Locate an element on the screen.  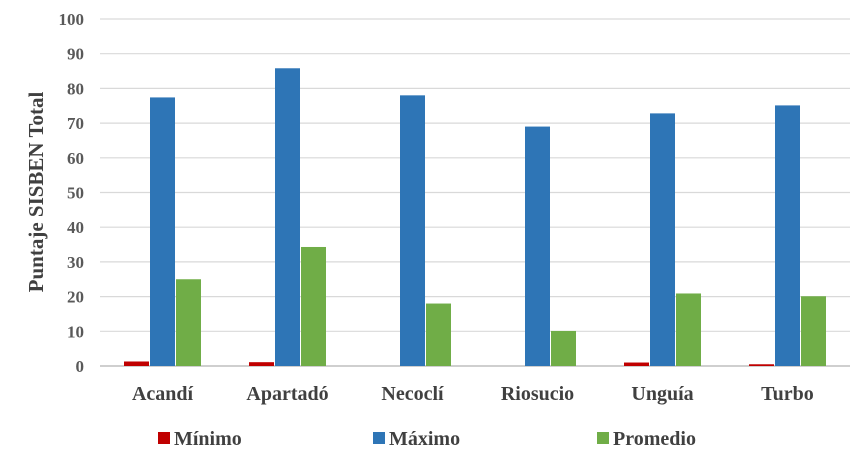
y-axis-ticks: 0 10 20 30 40 50 60 70 80 90 100 is located at coordinates (72, 193).